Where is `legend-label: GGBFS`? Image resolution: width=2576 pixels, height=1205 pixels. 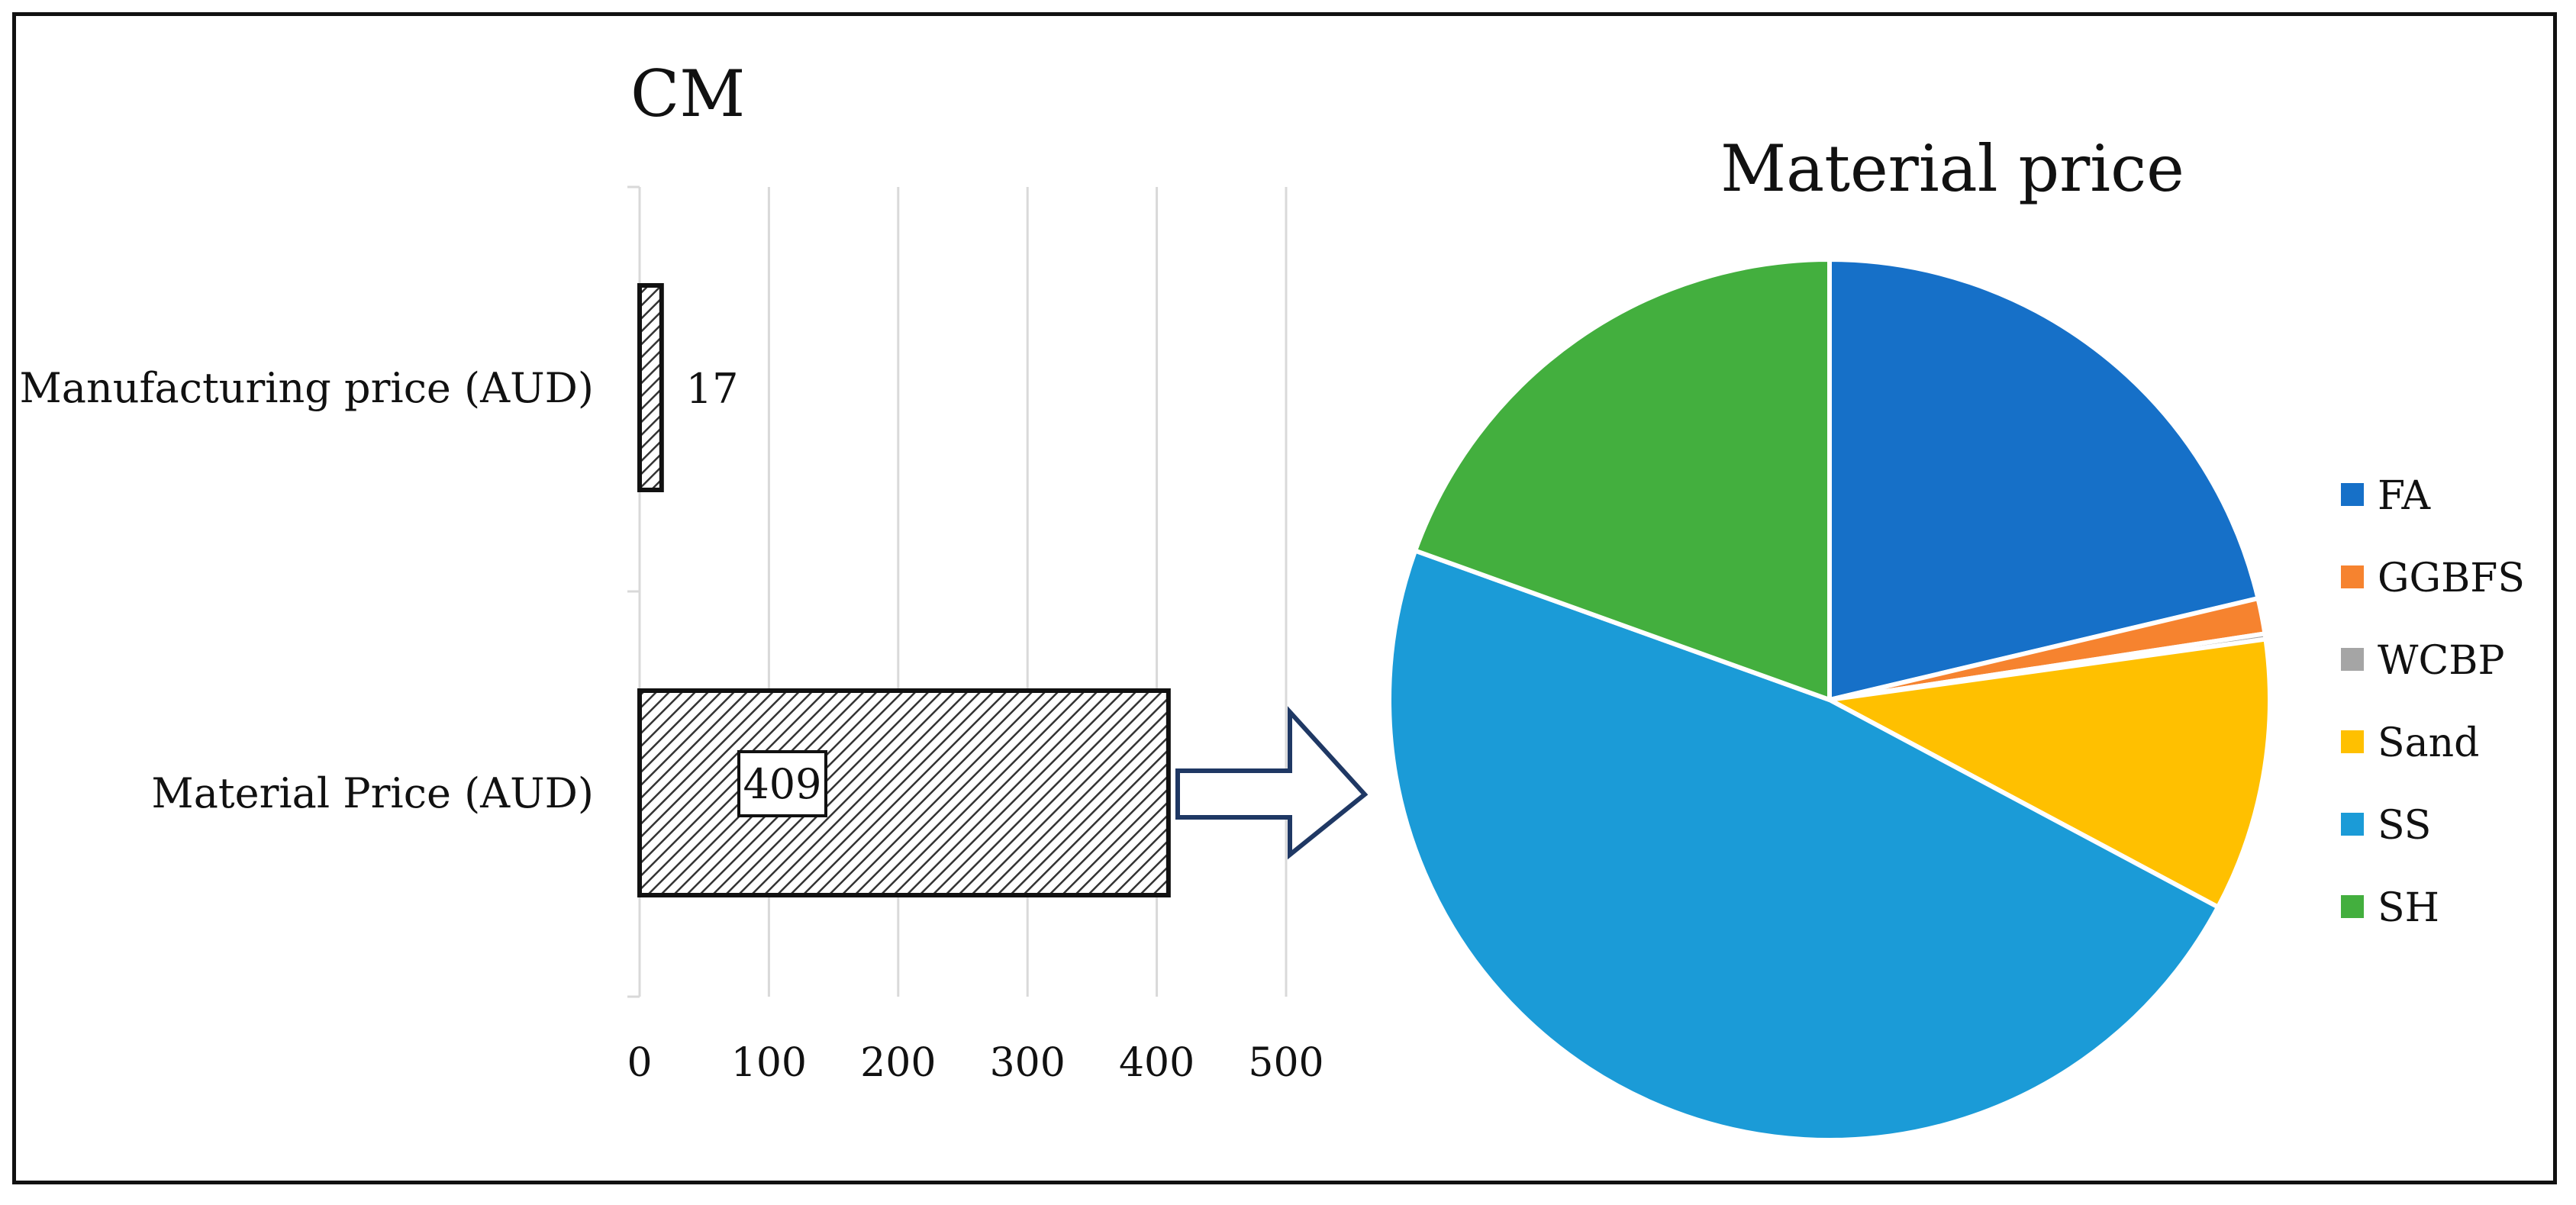
legend-label: GGBFS is located at coordinates (2451, 578).